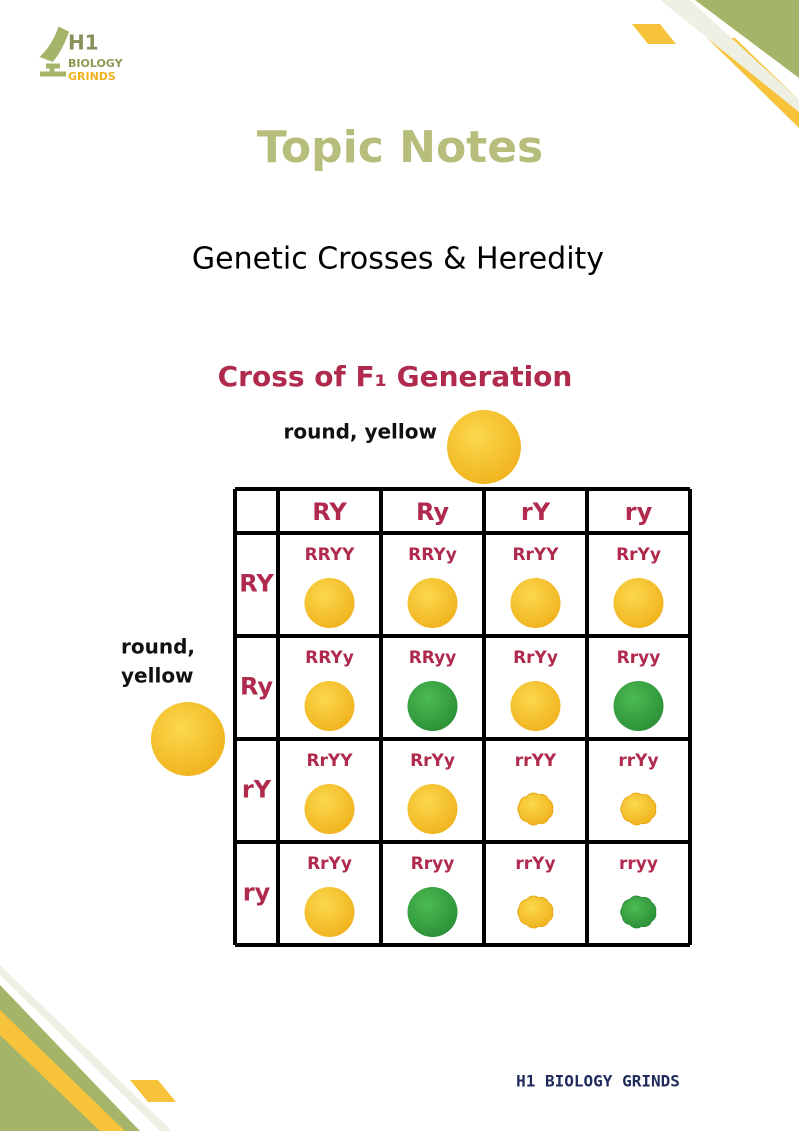 The image size is (799, 1131). What do you see at coordinates (158, 647) in the screenshot?
I see `left-parent-line: round,` at bounding box center [158, 647].